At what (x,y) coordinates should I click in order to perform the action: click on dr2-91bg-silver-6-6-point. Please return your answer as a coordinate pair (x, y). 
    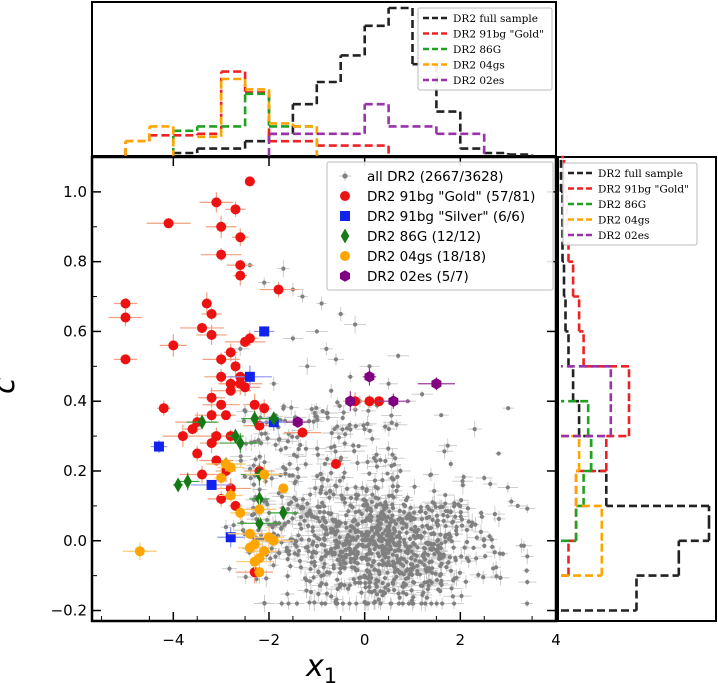
    Looking at the image, I should click on (158, 446).